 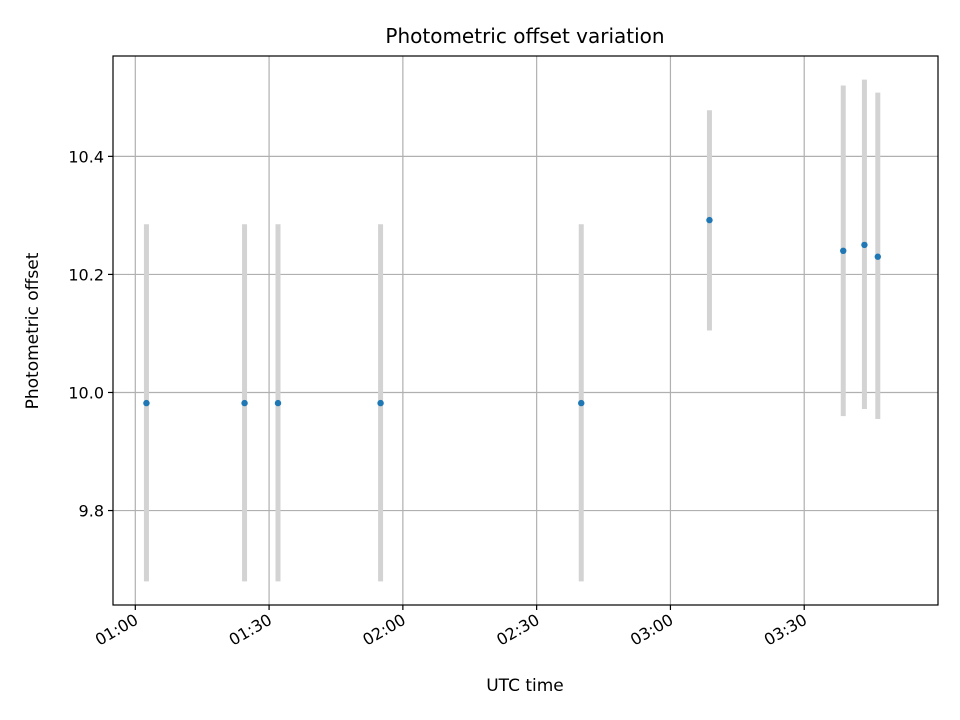 What do you see at coordinates (86, 156) in the screenshot?
I see `y-tick-label: 10.4` at bounding box center [86, 156].